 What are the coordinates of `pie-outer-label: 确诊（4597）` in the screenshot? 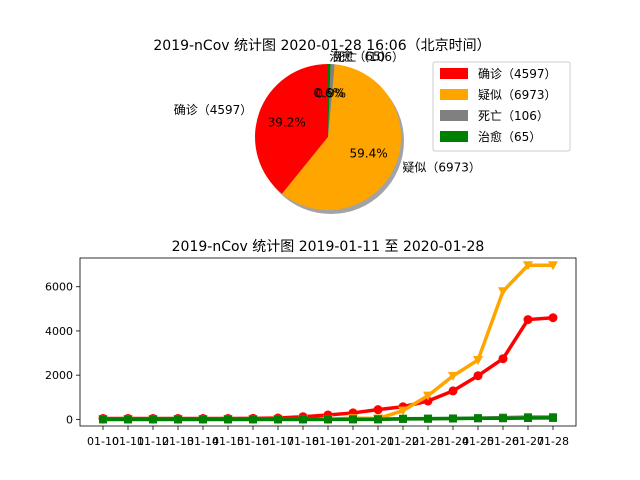 It's located at (213, 110).